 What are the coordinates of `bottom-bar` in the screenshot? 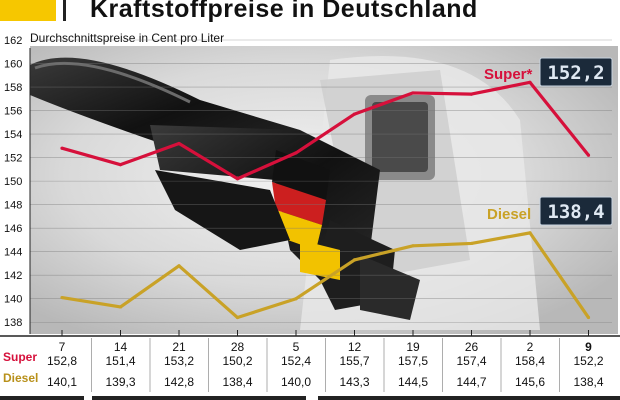 It's located at (310, 398).